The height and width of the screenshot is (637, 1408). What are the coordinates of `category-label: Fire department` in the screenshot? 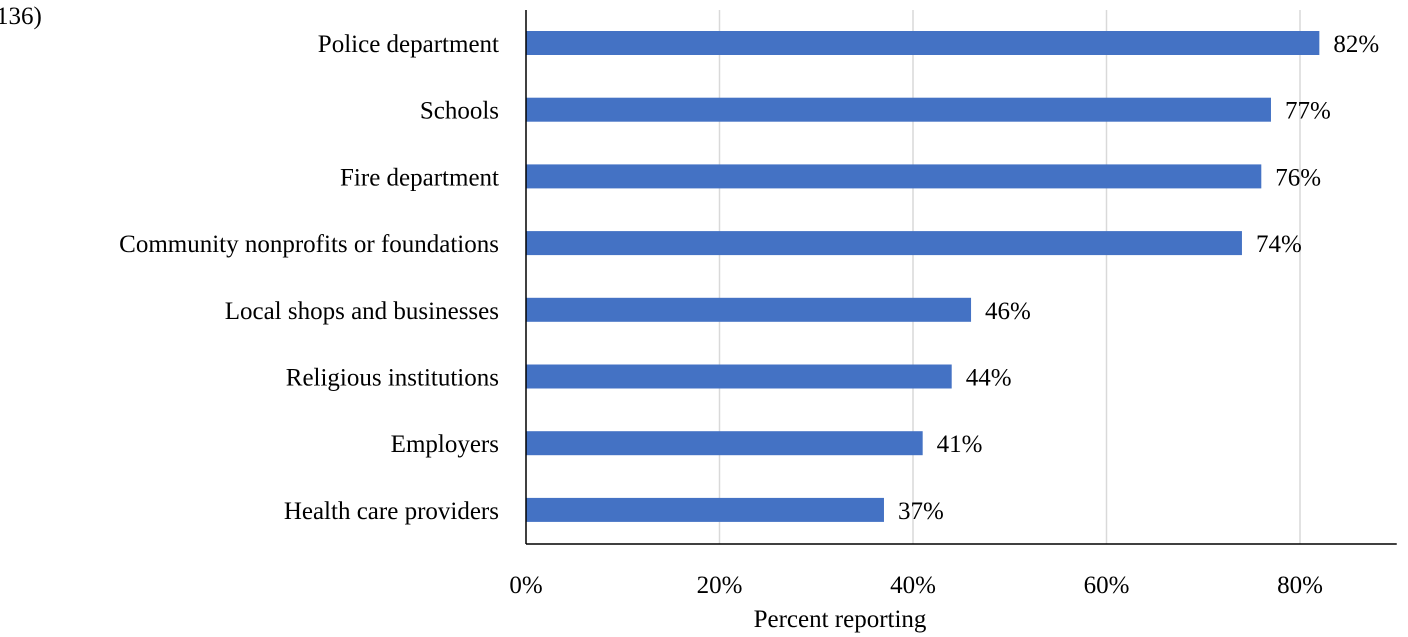 It's located at (419, 177).